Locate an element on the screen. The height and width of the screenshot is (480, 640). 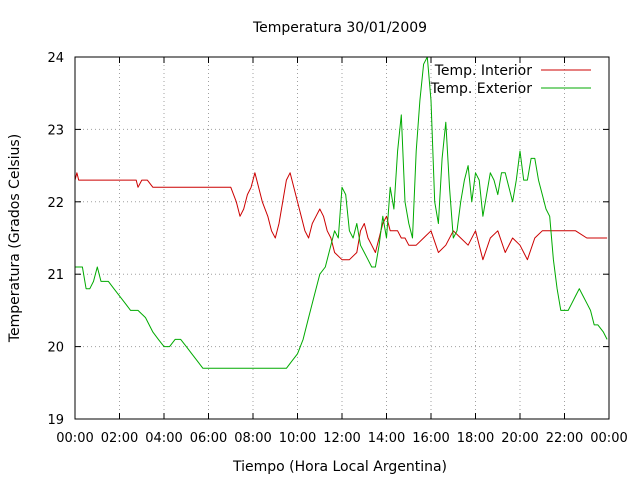
x-tick-label: 22:00 is located at coordinates (564, 438).